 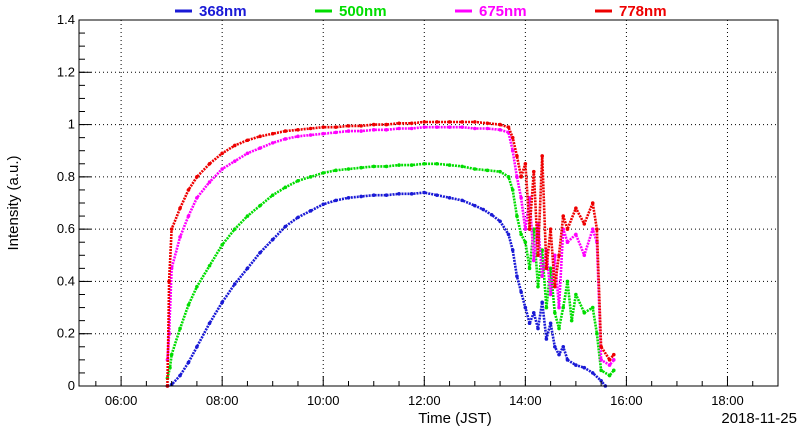 What do you see at coordinates (727, 400) in the screenshot?
I see `x-tick-label: 18:00` at bounding box center [727, 400].